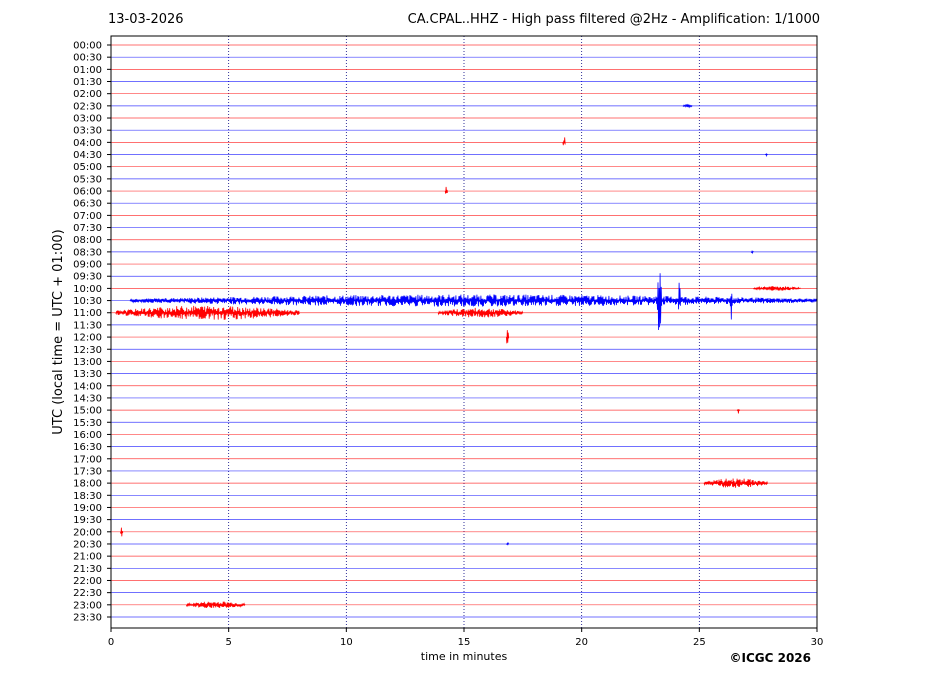  What do you see at coordinates (87, 435) in the screenshot?
I see `y-tick-label: 16:00` at bounding box center [87, 435].